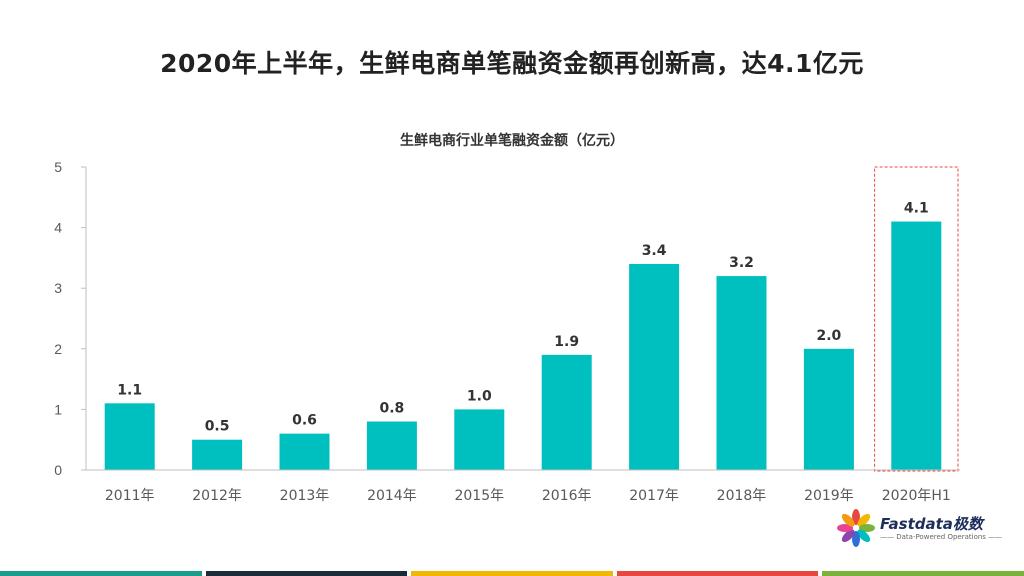  Describe the element at coordinates (828, 336) in the screenshot. I see `data-label: 2.0` at that location.